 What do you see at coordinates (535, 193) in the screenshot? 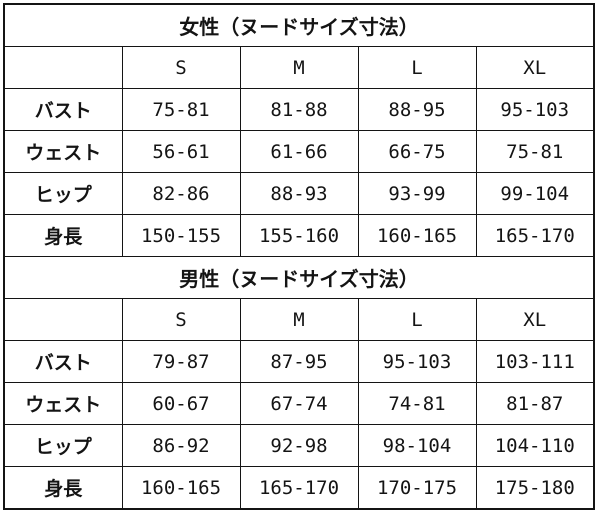
I see `measurement-value: 99-104` at bounding box center [535, 193].